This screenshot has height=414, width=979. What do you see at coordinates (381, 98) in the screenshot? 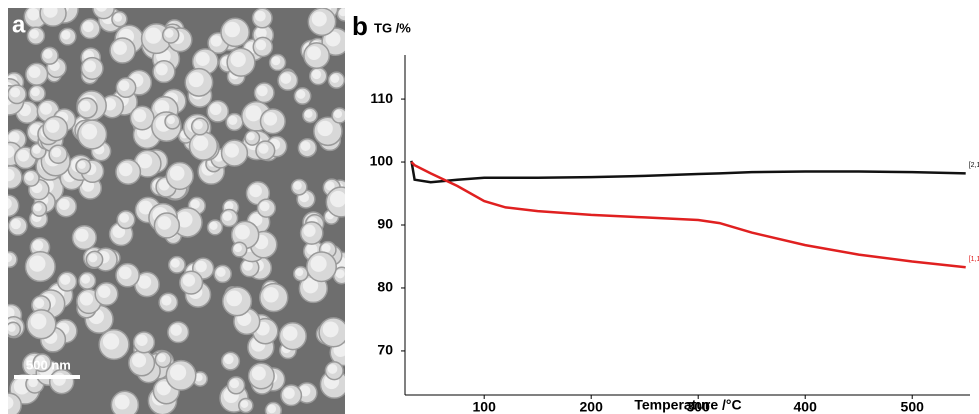
I see `y-tick-label: 110` at bounding box center [381, 98].